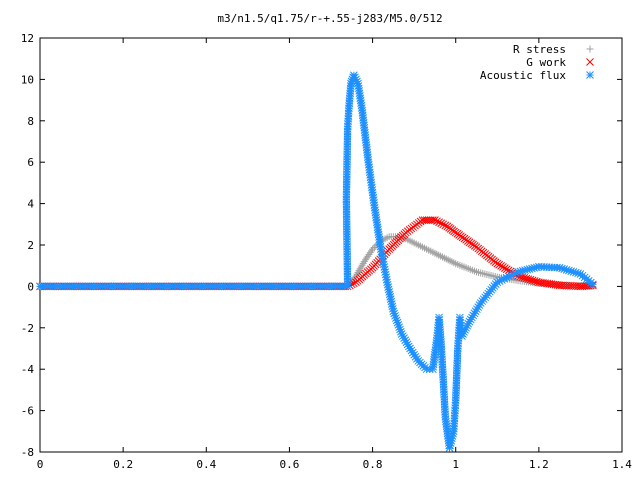 This screenshot has height=480, width=640. Describe the element at coordinates (289, 464) in the screenshot. I see `x-tick-label: 0.6` at that location.